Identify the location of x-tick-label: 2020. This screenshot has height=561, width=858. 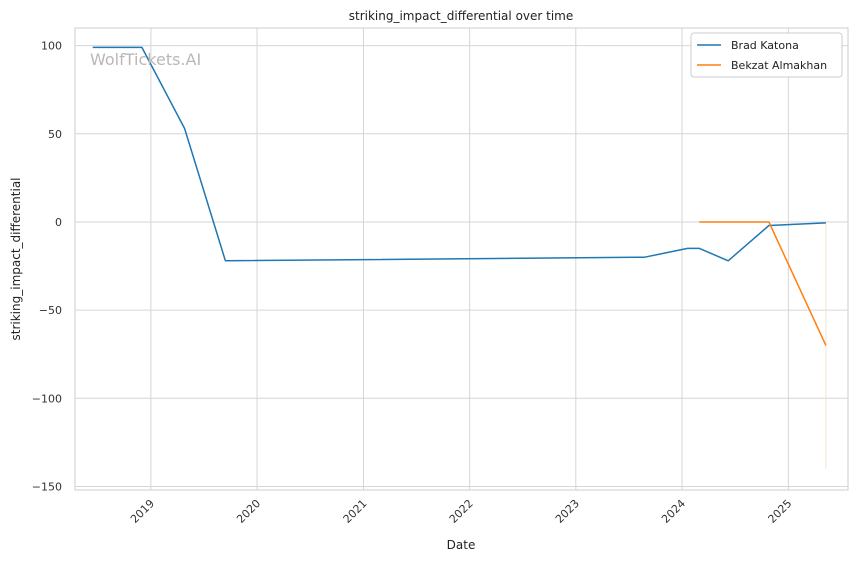
(248, 511).